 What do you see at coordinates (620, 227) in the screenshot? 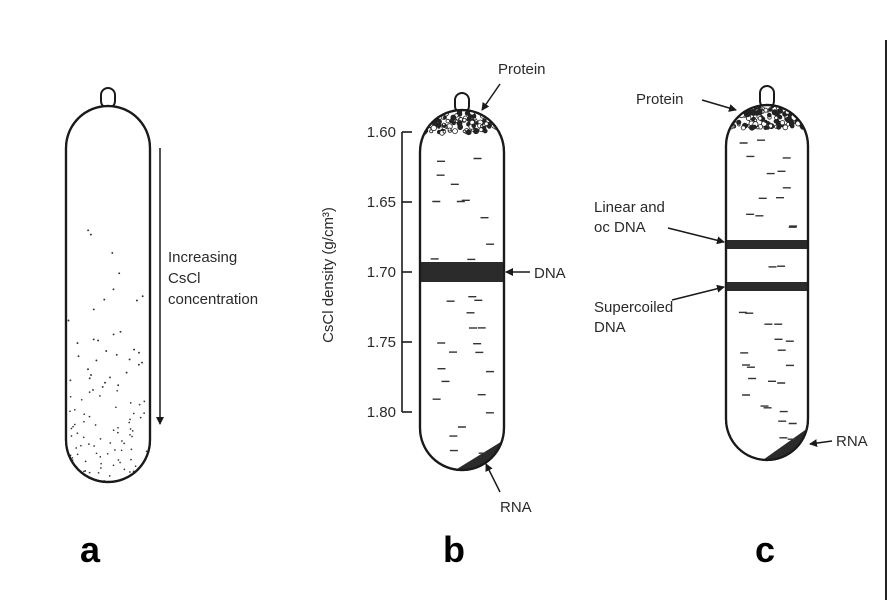
I see `linear-dna-label-2: oc DNA` at bounding box center [620, 227].